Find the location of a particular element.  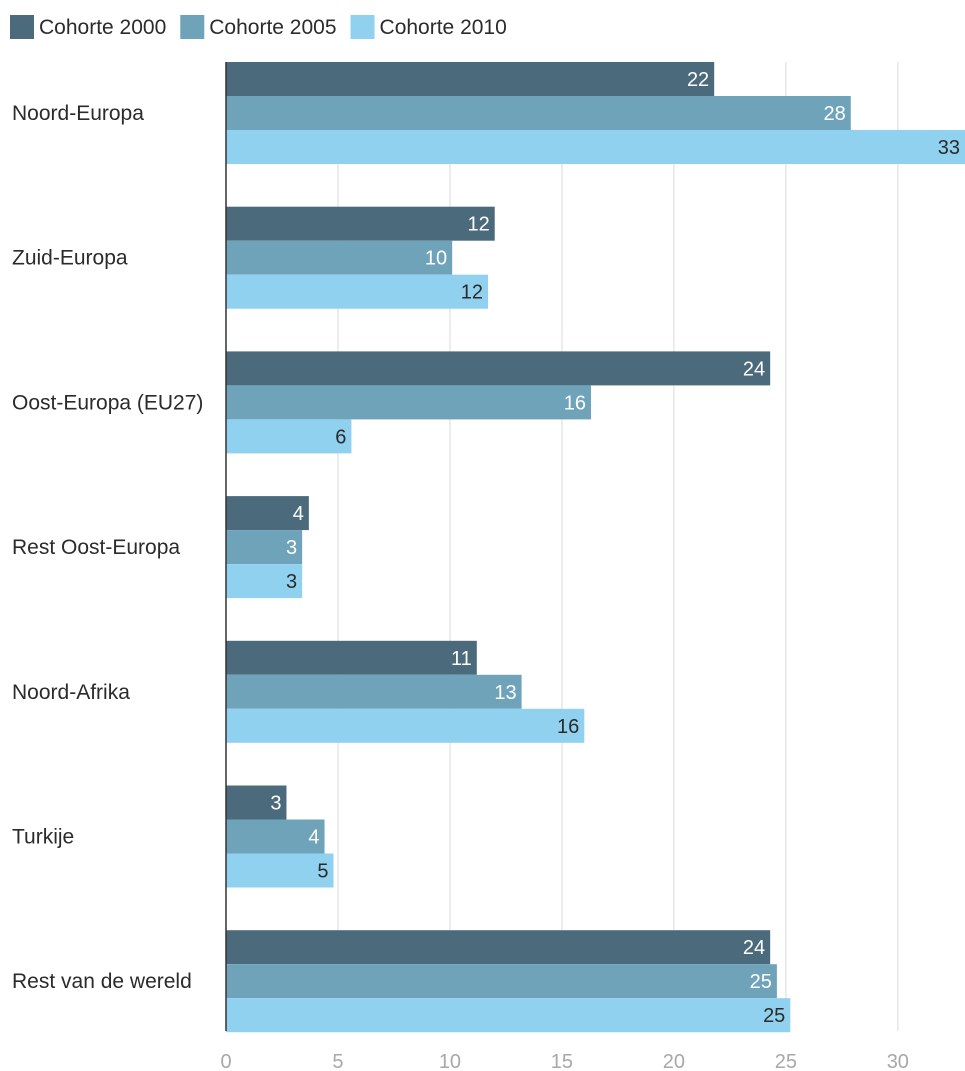

category-label: Zuid-Europa is located at coordinates (70, 258).